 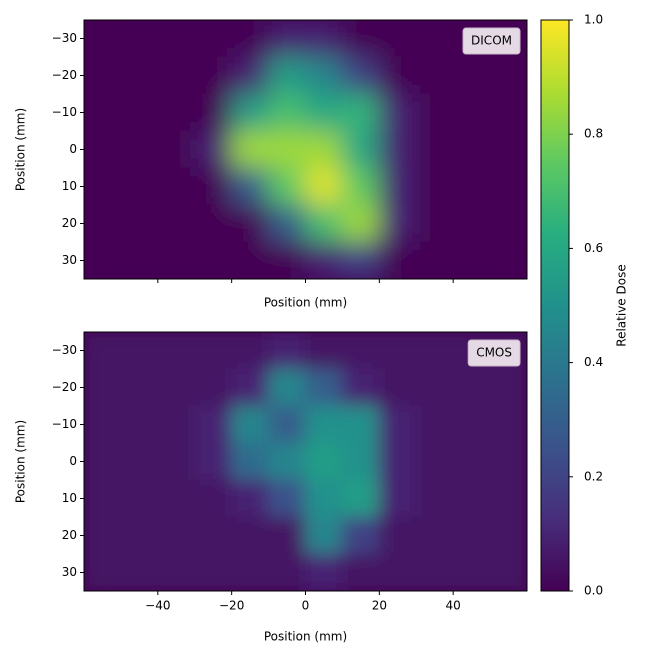 I want to click on colorbar, so click(x=555, y=305).